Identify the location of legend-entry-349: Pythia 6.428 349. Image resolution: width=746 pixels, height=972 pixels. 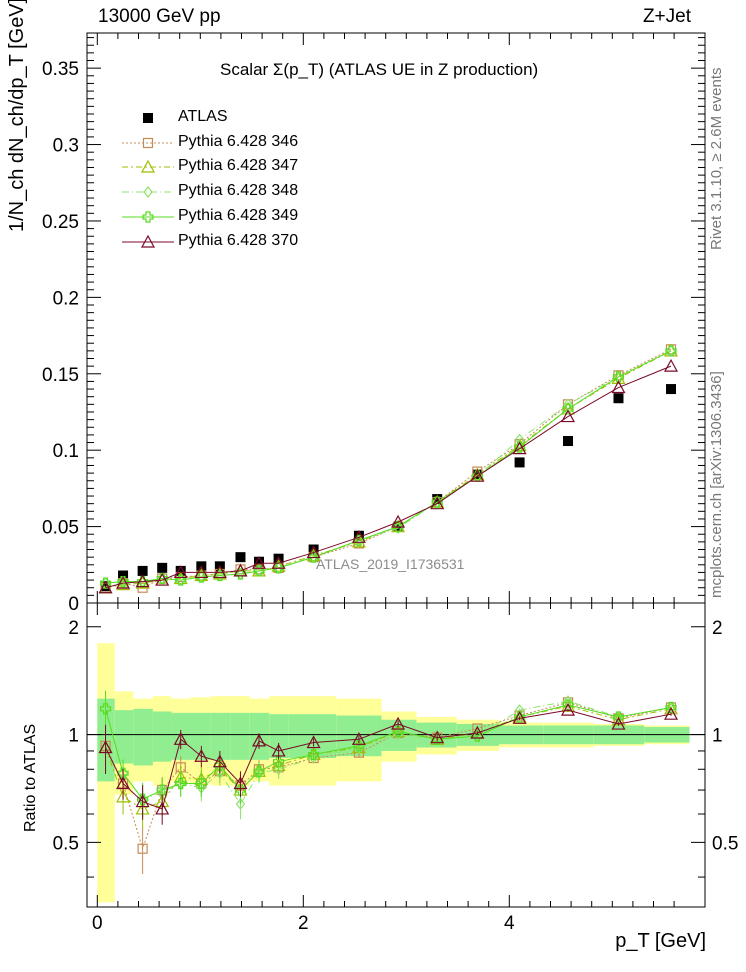
(240, 217).